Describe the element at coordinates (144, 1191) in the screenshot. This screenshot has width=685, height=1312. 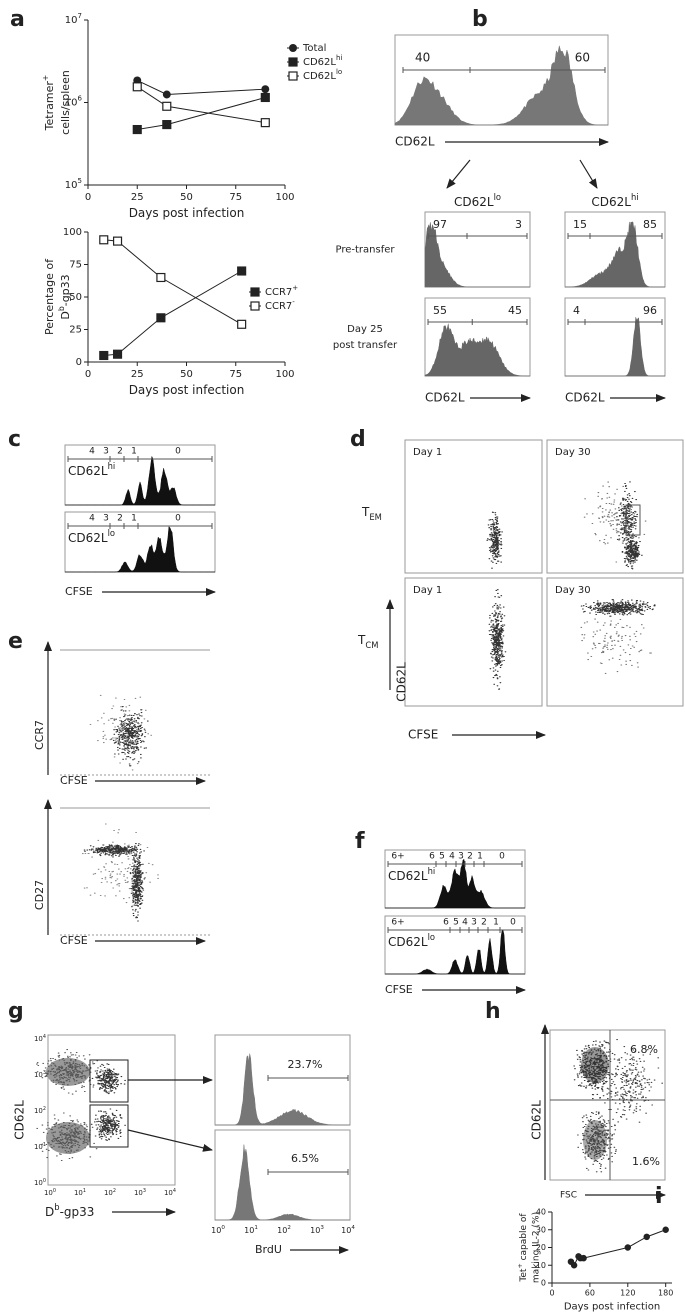
I see `tick-label: 3` at that location.